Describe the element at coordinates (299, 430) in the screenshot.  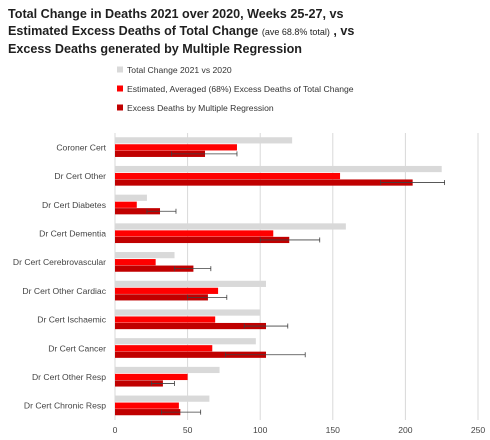
I see `x-axis-labels: 0 50 100 150 200 250` at that location.